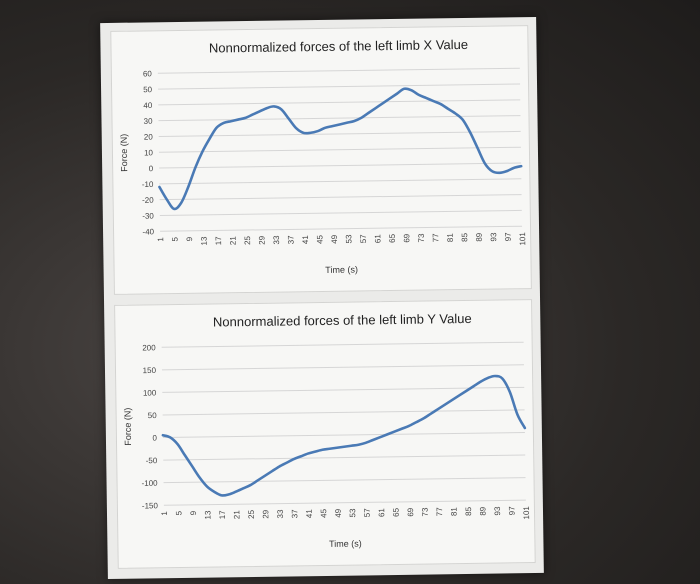 Image resolution: width=700 pixels, height=584 pixels. What do you see at coordinates (148, 200) in the screenshot?
I see `y-tick-label: -20` at bounding box center [148, 200].